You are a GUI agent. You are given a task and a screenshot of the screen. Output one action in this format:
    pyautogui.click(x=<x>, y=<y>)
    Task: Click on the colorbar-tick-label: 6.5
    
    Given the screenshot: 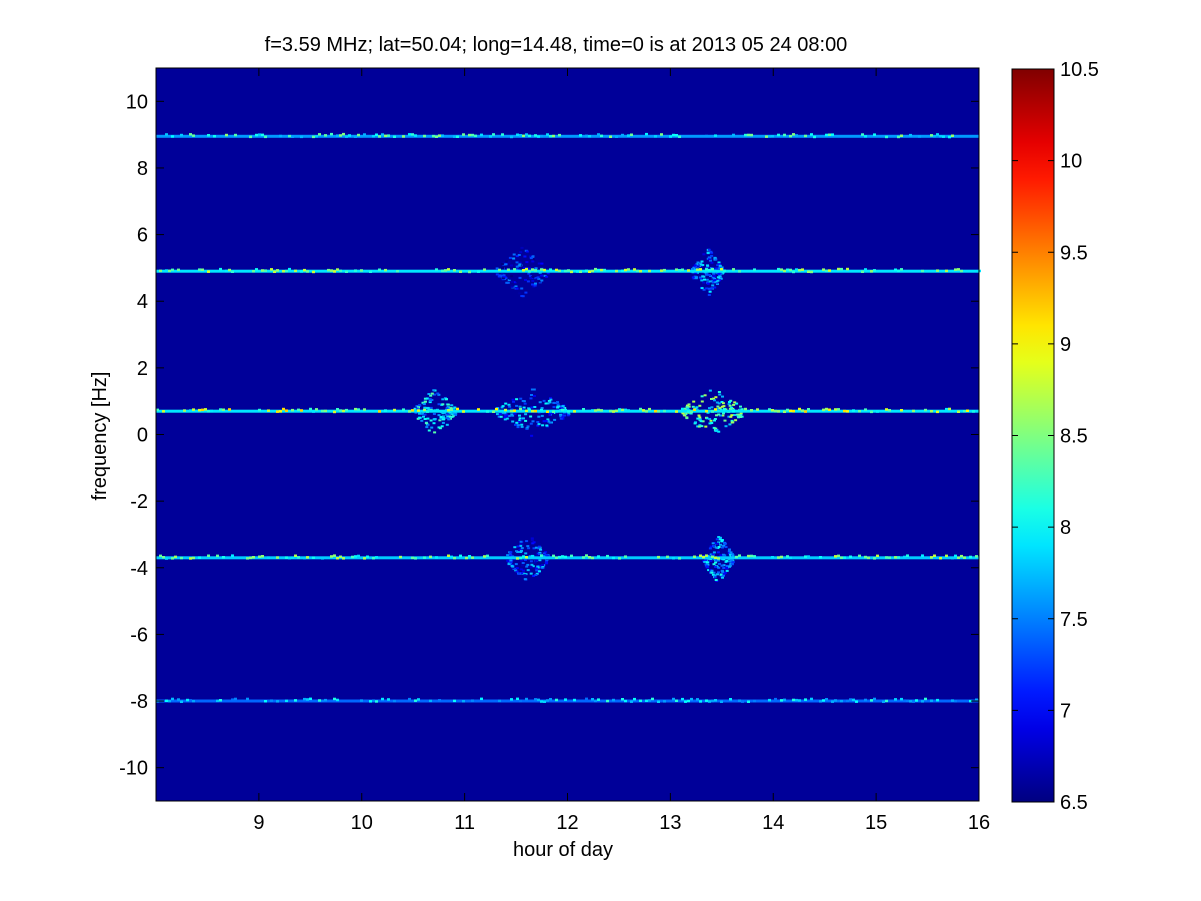 What is the action you would take?
    pyautogui.click(x=1074, y=803)
    